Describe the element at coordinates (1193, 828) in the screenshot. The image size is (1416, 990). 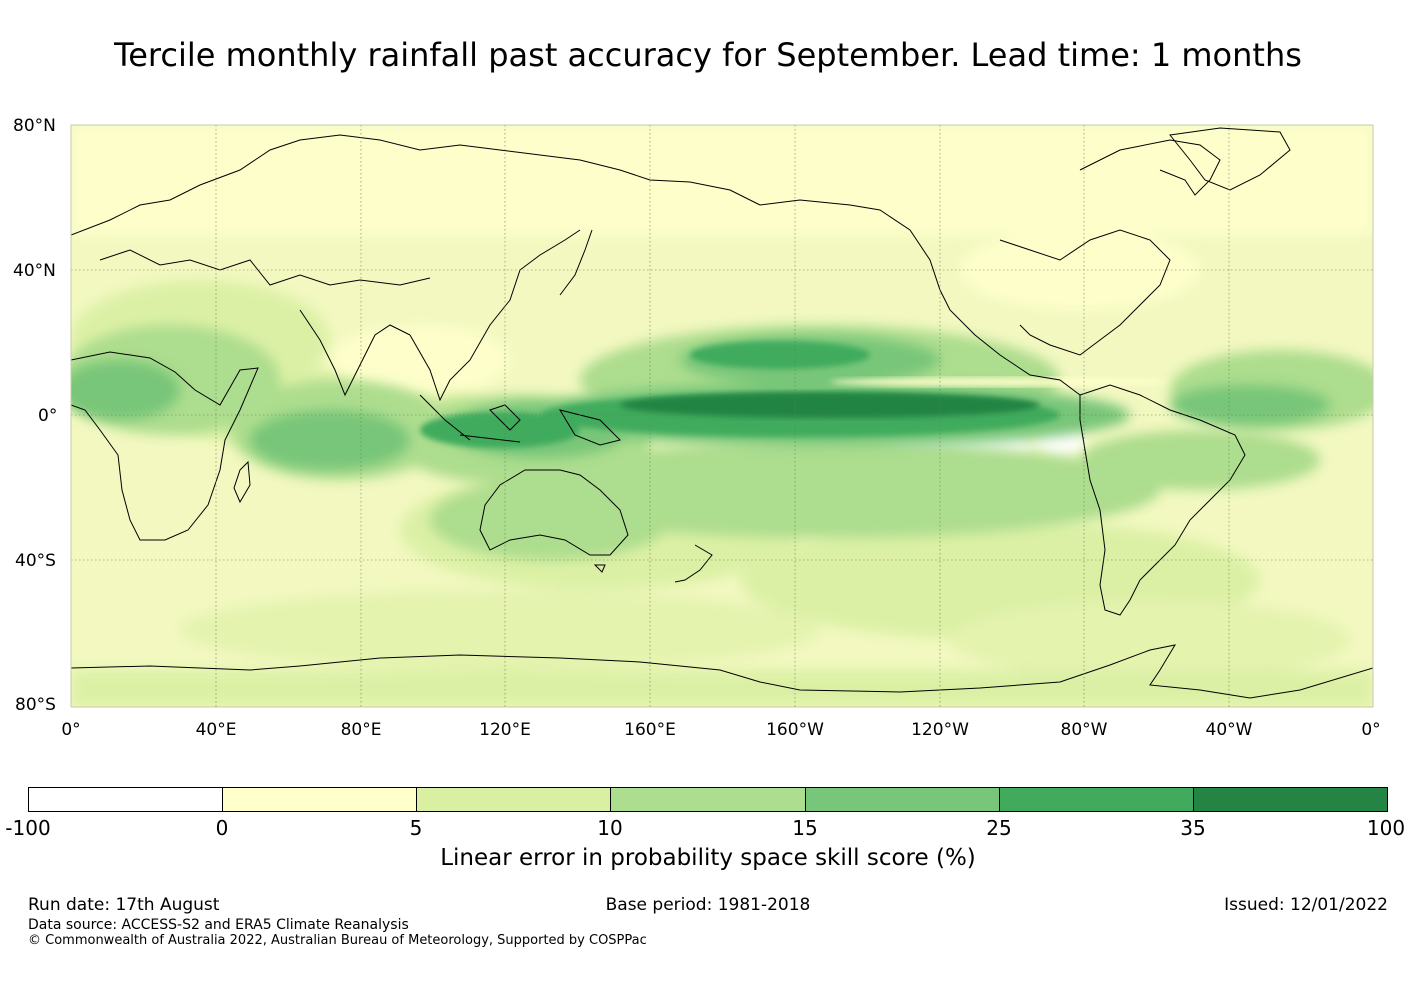
I see `colorbar-tick: 35` at that location.